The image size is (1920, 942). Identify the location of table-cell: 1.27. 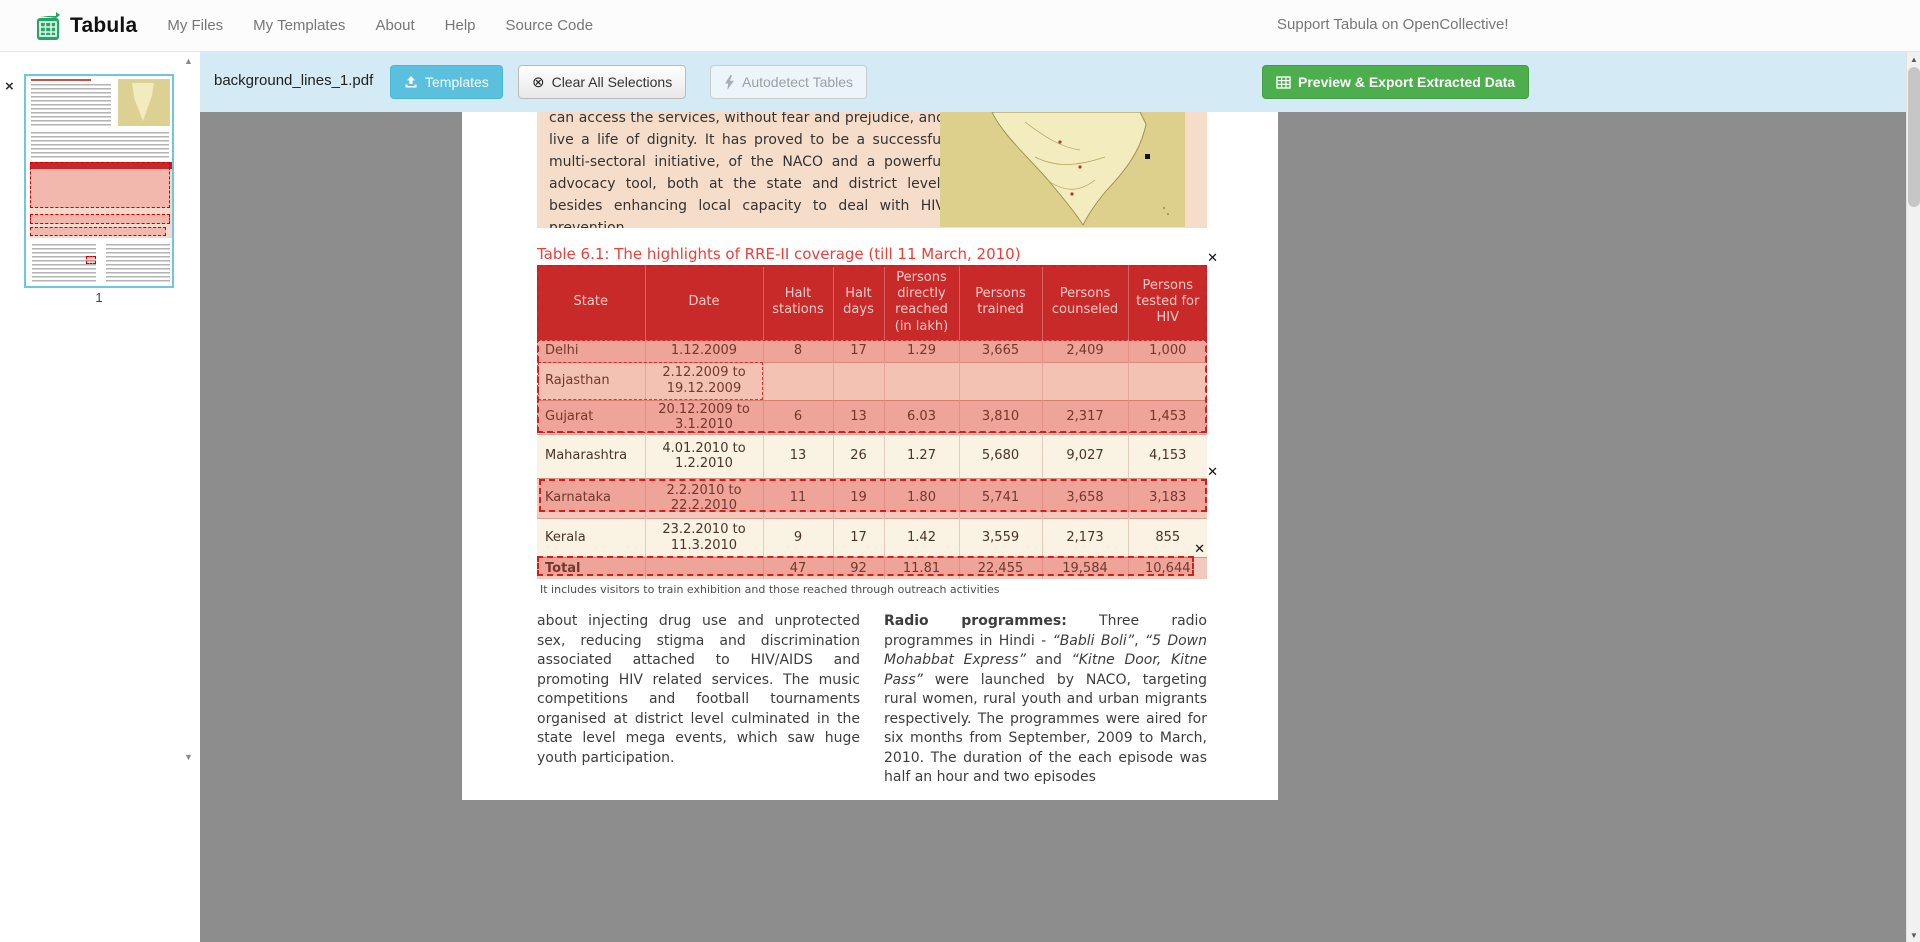
(921, 456).